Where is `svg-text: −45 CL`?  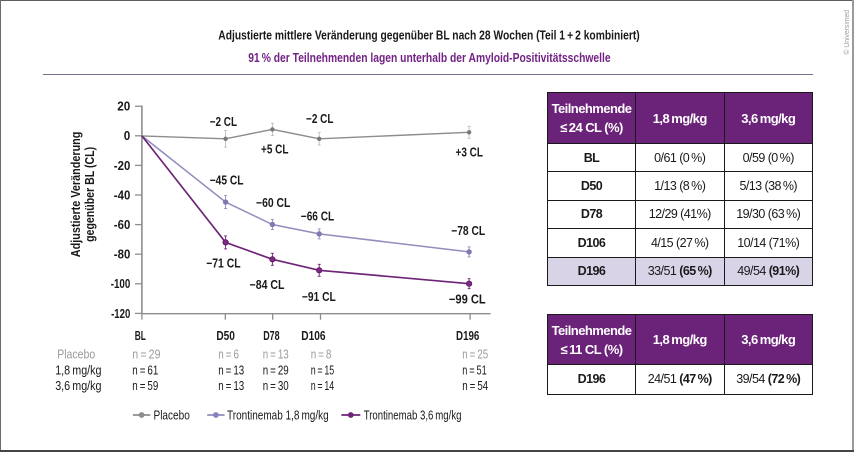 svg-text: −45 CL is located at coordinates (227, 180).